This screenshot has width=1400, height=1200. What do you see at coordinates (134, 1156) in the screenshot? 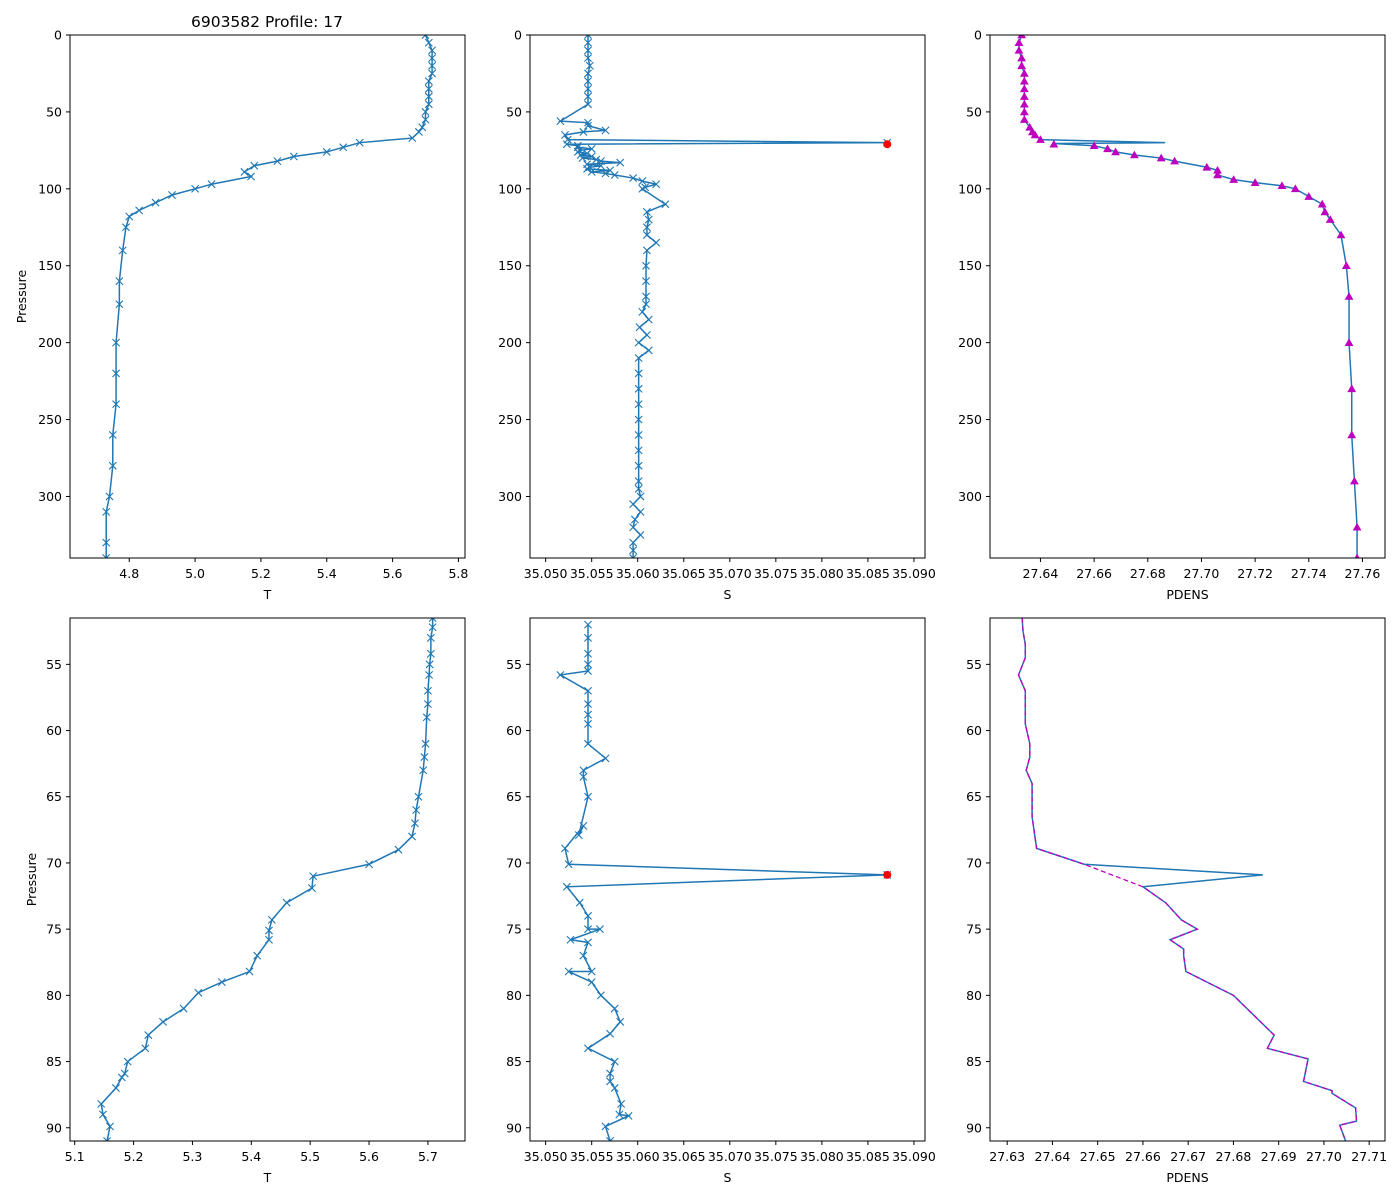
I see `x-tick-label: 5.2` at bounding box center [134, 1156].